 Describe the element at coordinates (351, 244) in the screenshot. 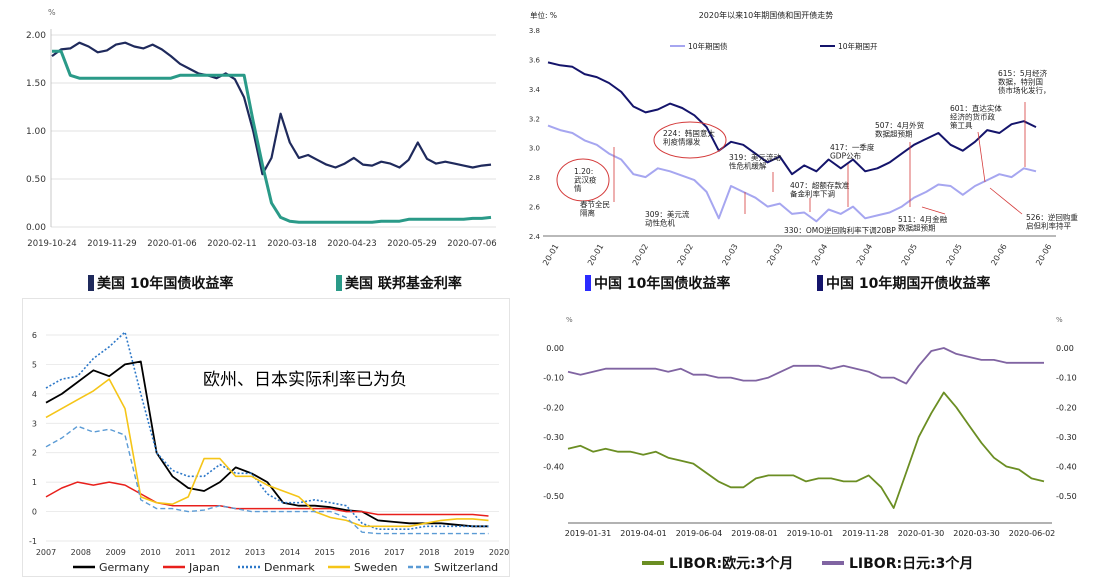

I see `x-tick-label: 2020-04-23` at that location.